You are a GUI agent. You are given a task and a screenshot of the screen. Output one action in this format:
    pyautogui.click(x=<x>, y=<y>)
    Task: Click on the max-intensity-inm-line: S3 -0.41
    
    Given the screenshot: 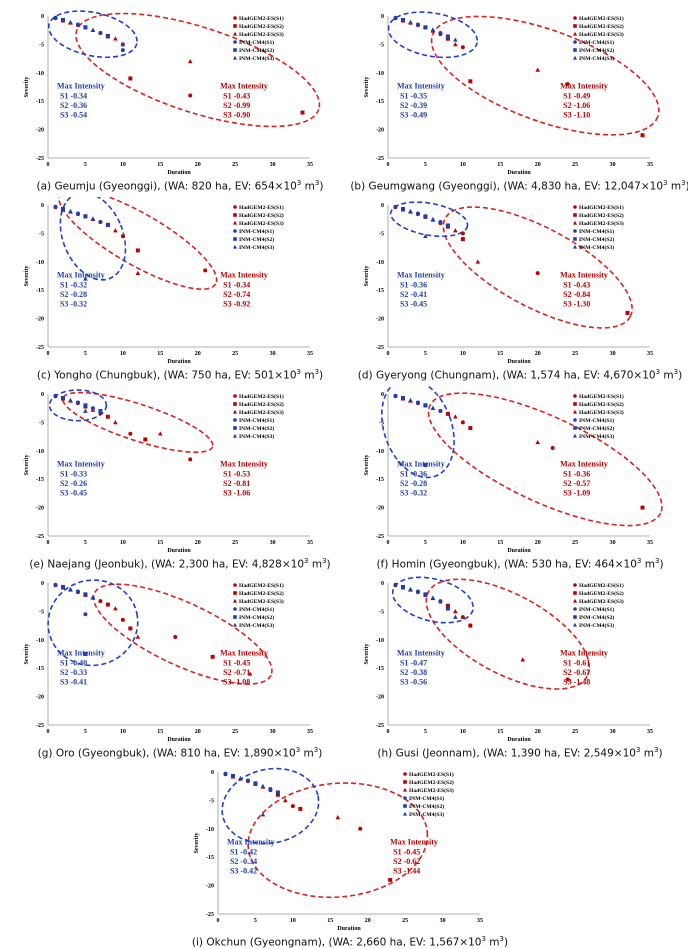 What is the action you would take?
    pyautogui.click(x=73, y=682)
    